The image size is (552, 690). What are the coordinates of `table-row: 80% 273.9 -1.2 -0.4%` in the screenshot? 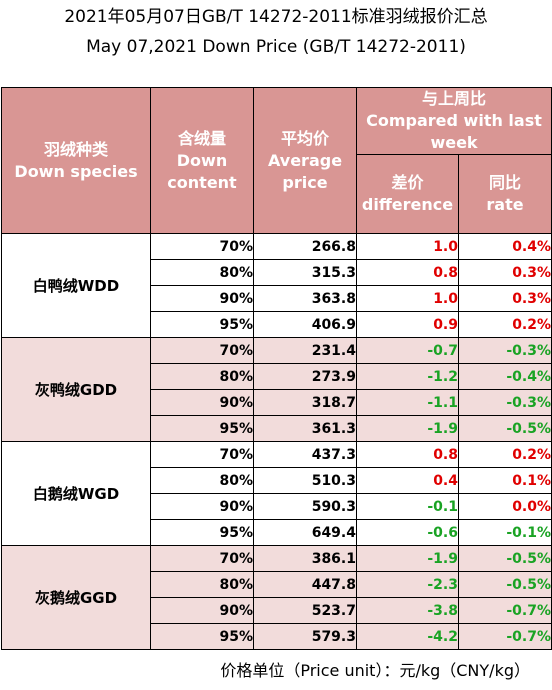 It's located at (277, 376).